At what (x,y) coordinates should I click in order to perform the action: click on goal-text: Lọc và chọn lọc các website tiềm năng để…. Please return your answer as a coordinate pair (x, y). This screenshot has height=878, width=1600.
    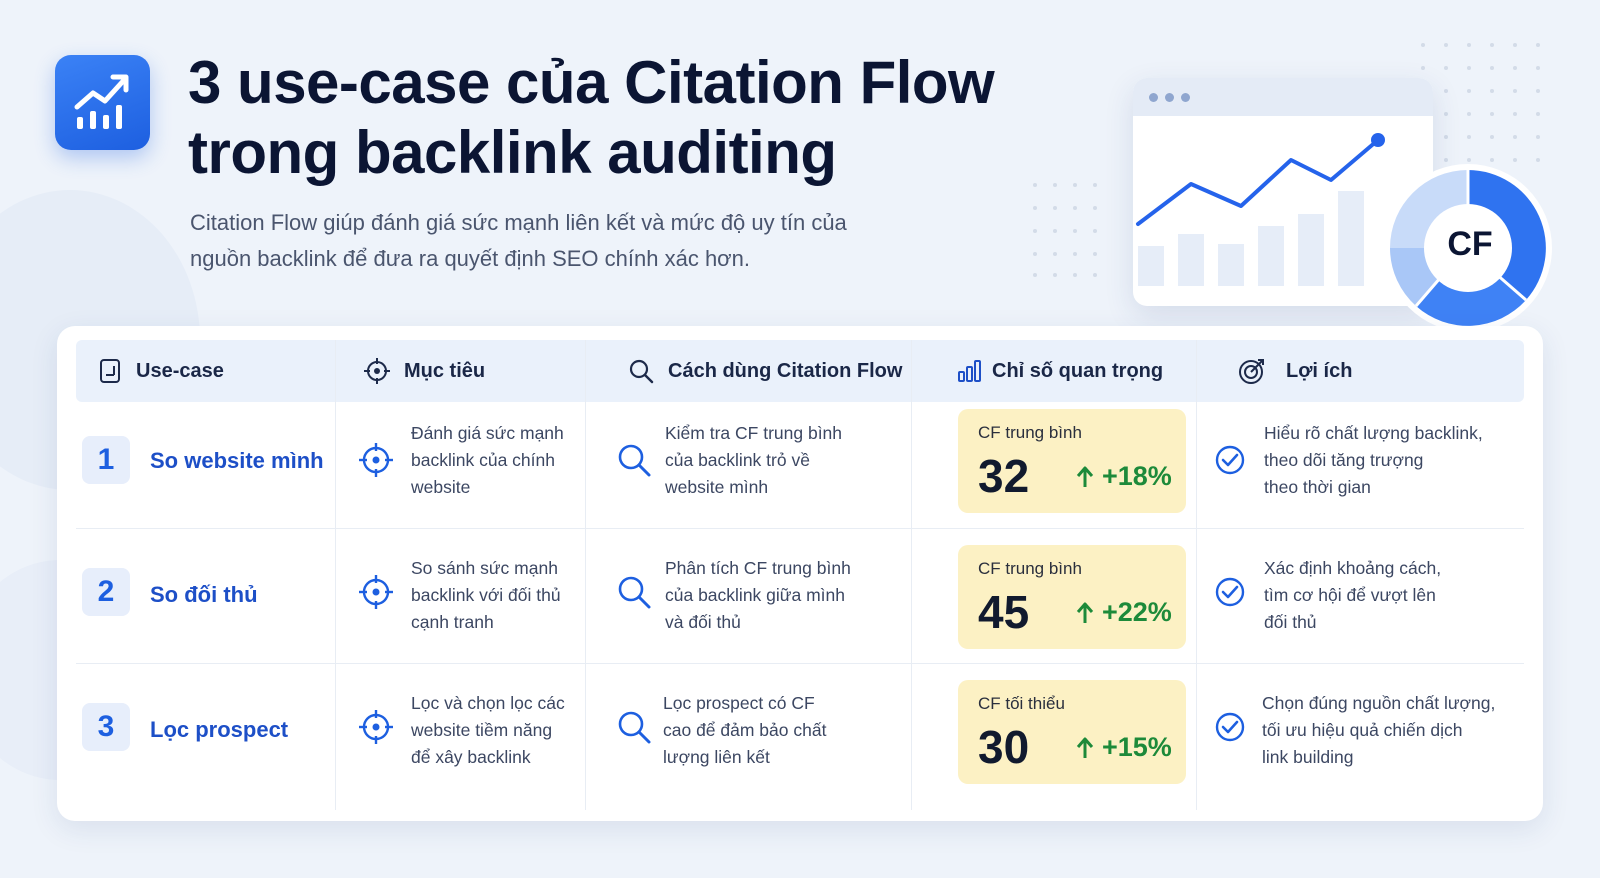
    Looking at the image, I should click on (488, 730).